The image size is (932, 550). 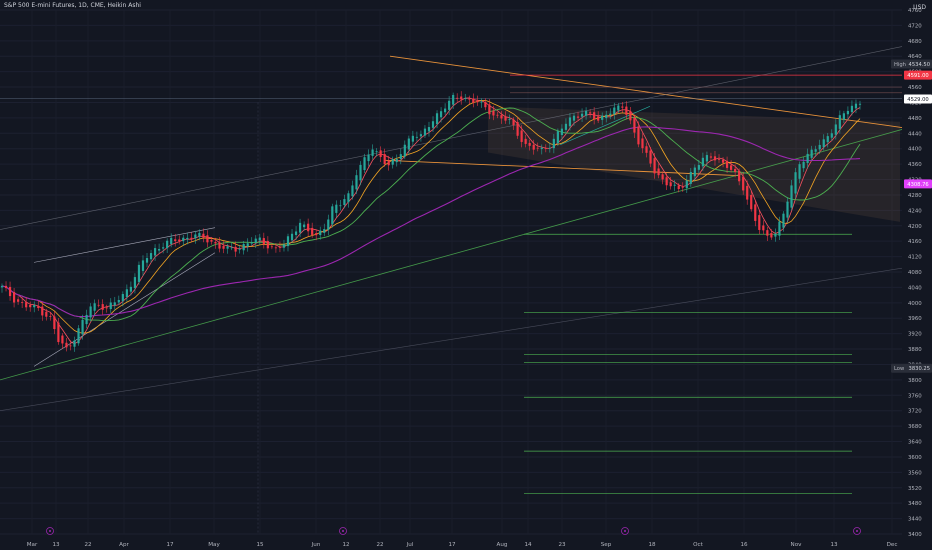 I want to click on y-tick-label: 3400, so click(x=915, y=535).